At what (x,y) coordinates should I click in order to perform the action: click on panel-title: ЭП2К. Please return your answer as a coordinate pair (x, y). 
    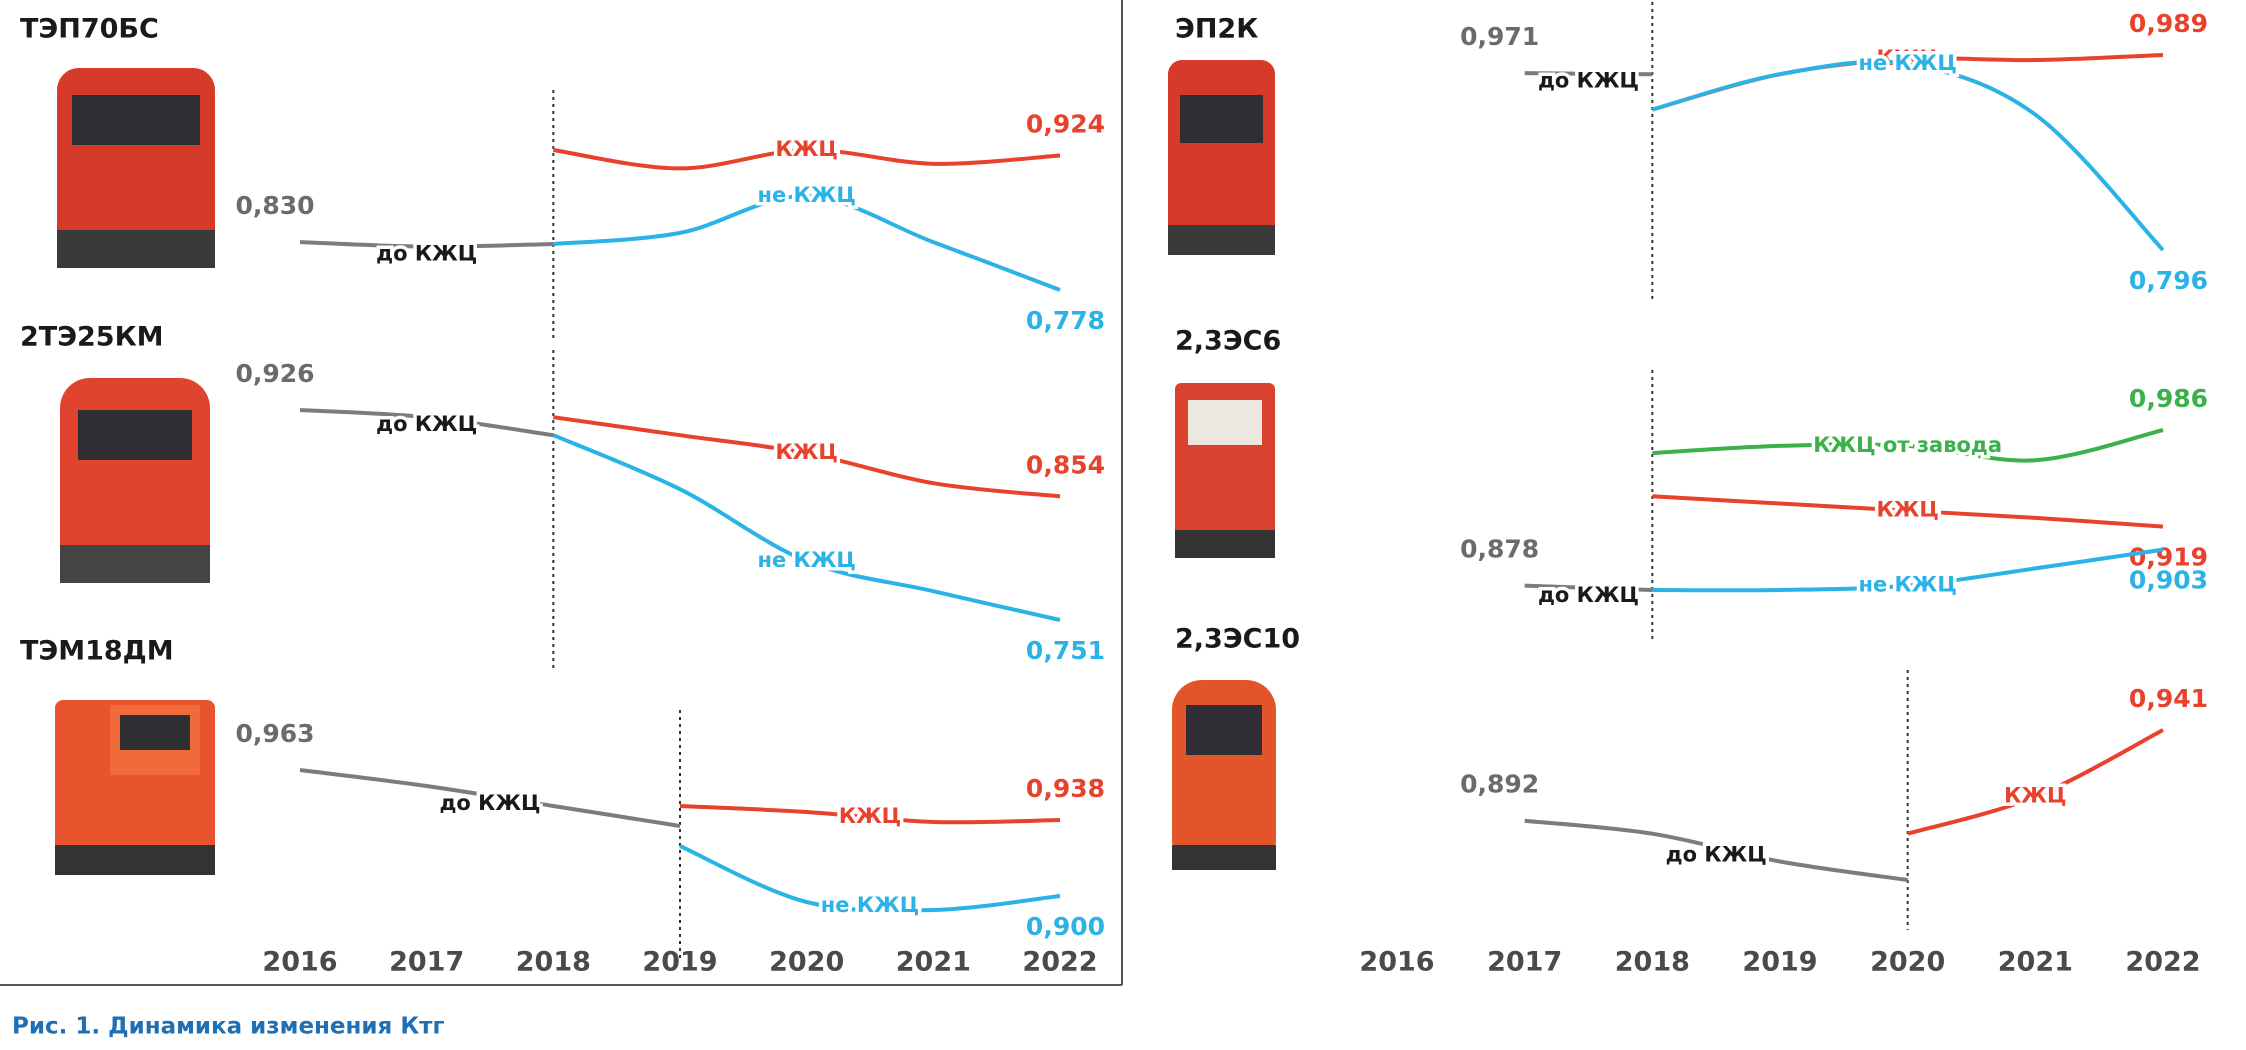
    Looking at the image, I should click on (1216, 29).